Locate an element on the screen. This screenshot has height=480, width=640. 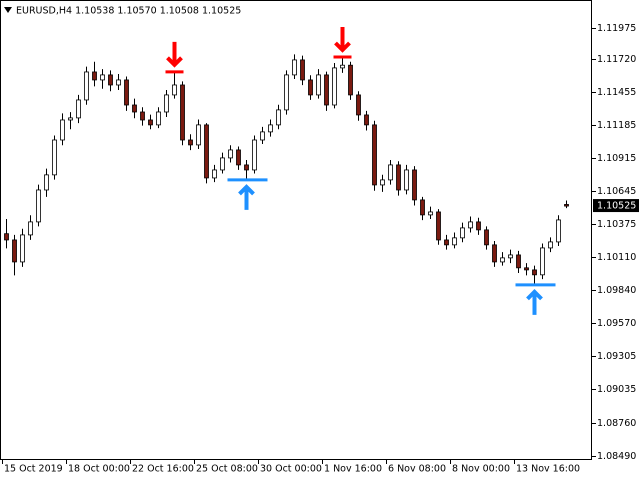
y-tick-label: 1.11185 is located at coordinates (616, 125).